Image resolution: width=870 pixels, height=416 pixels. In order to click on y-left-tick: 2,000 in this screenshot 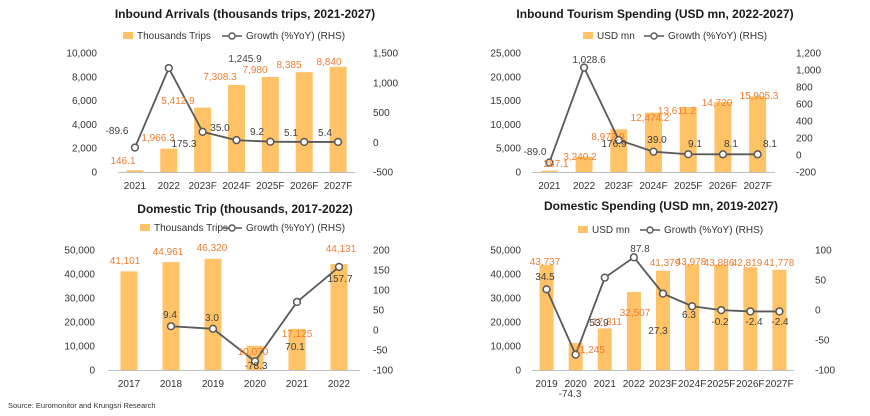, I will do `click(84, 149)`.